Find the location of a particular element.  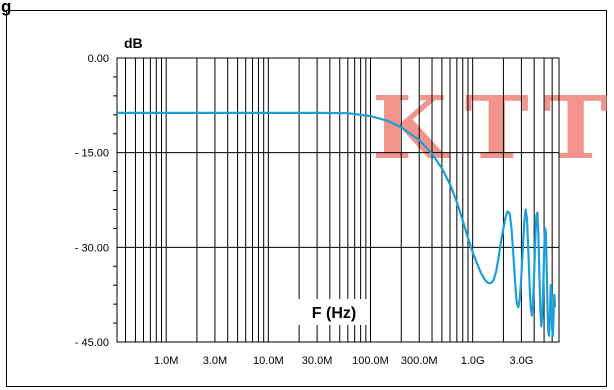

figure-label: g is located at coordinates (6, 8).